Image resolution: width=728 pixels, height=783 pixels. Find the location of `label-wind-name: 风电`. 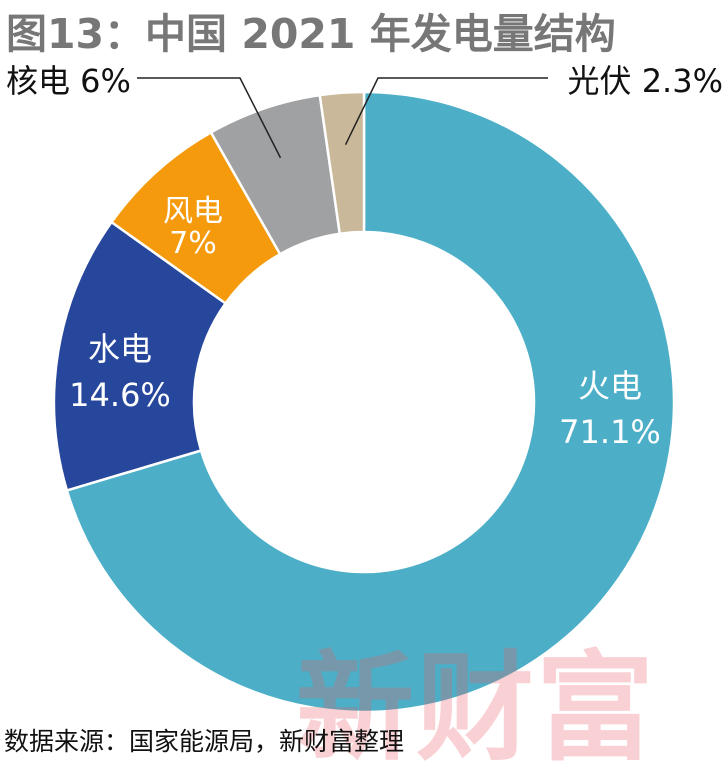

label-wind-name: 风电 is located at coordinates (193, 211).